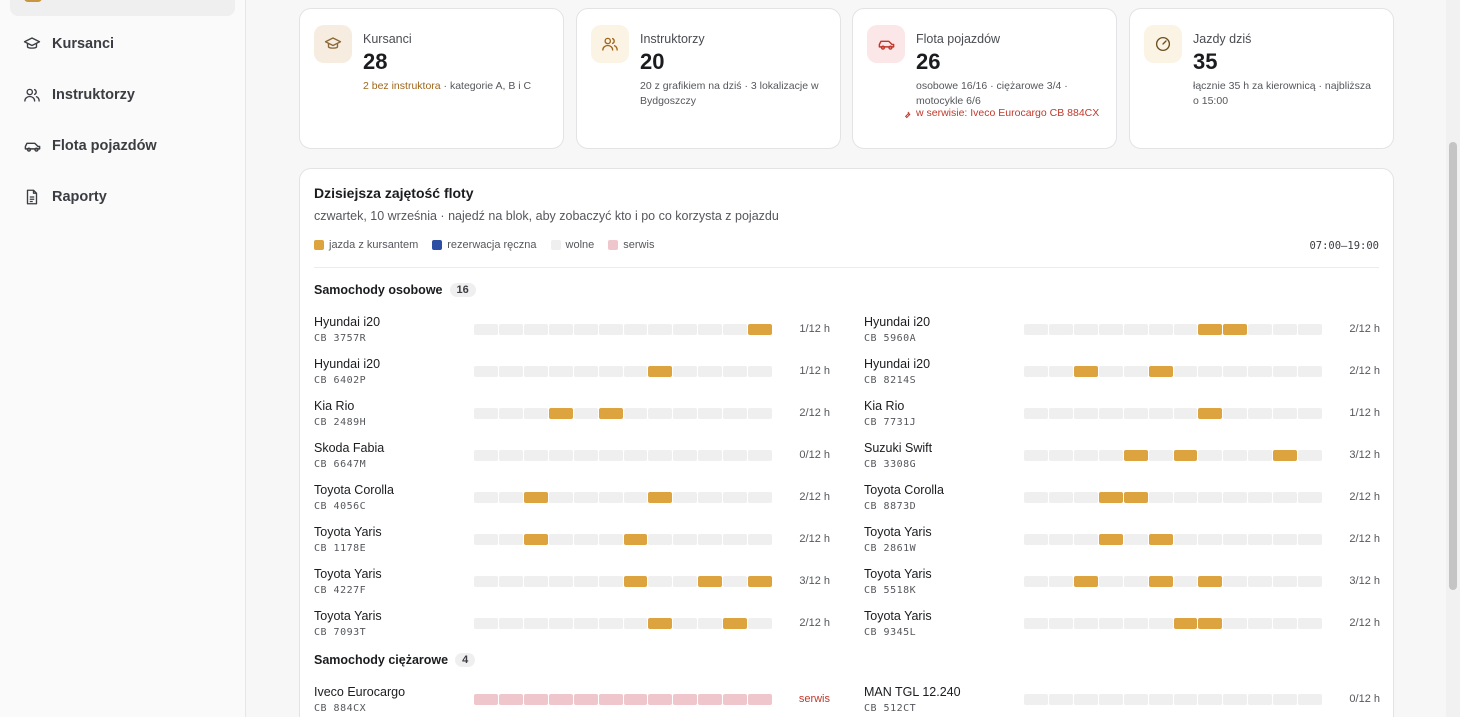 The image size is (1460, 717). I want to click on users-icon, so click(32, 95).